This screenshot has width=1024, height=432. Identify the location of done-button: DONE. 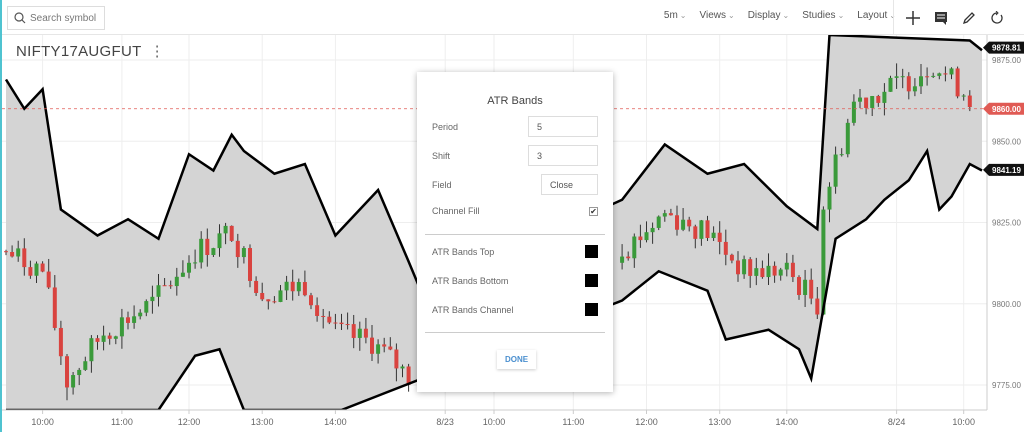
(516, 359).